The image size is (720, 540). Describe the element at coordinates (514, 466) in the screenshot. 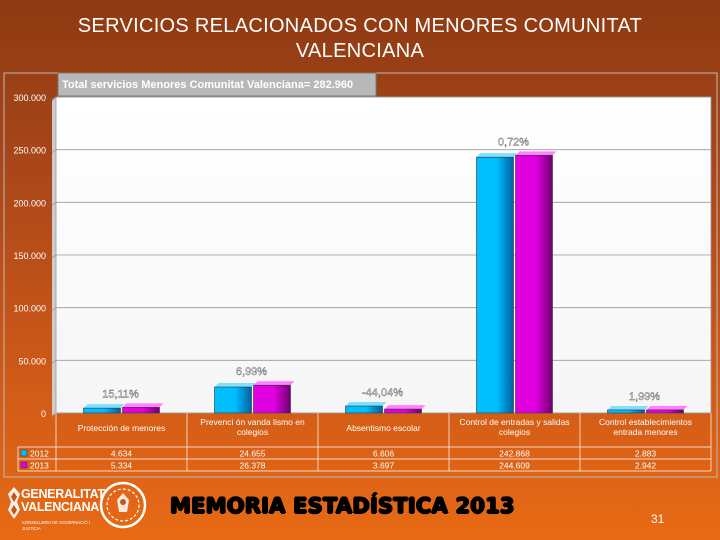

I see `data-label: 244.609` at that location.